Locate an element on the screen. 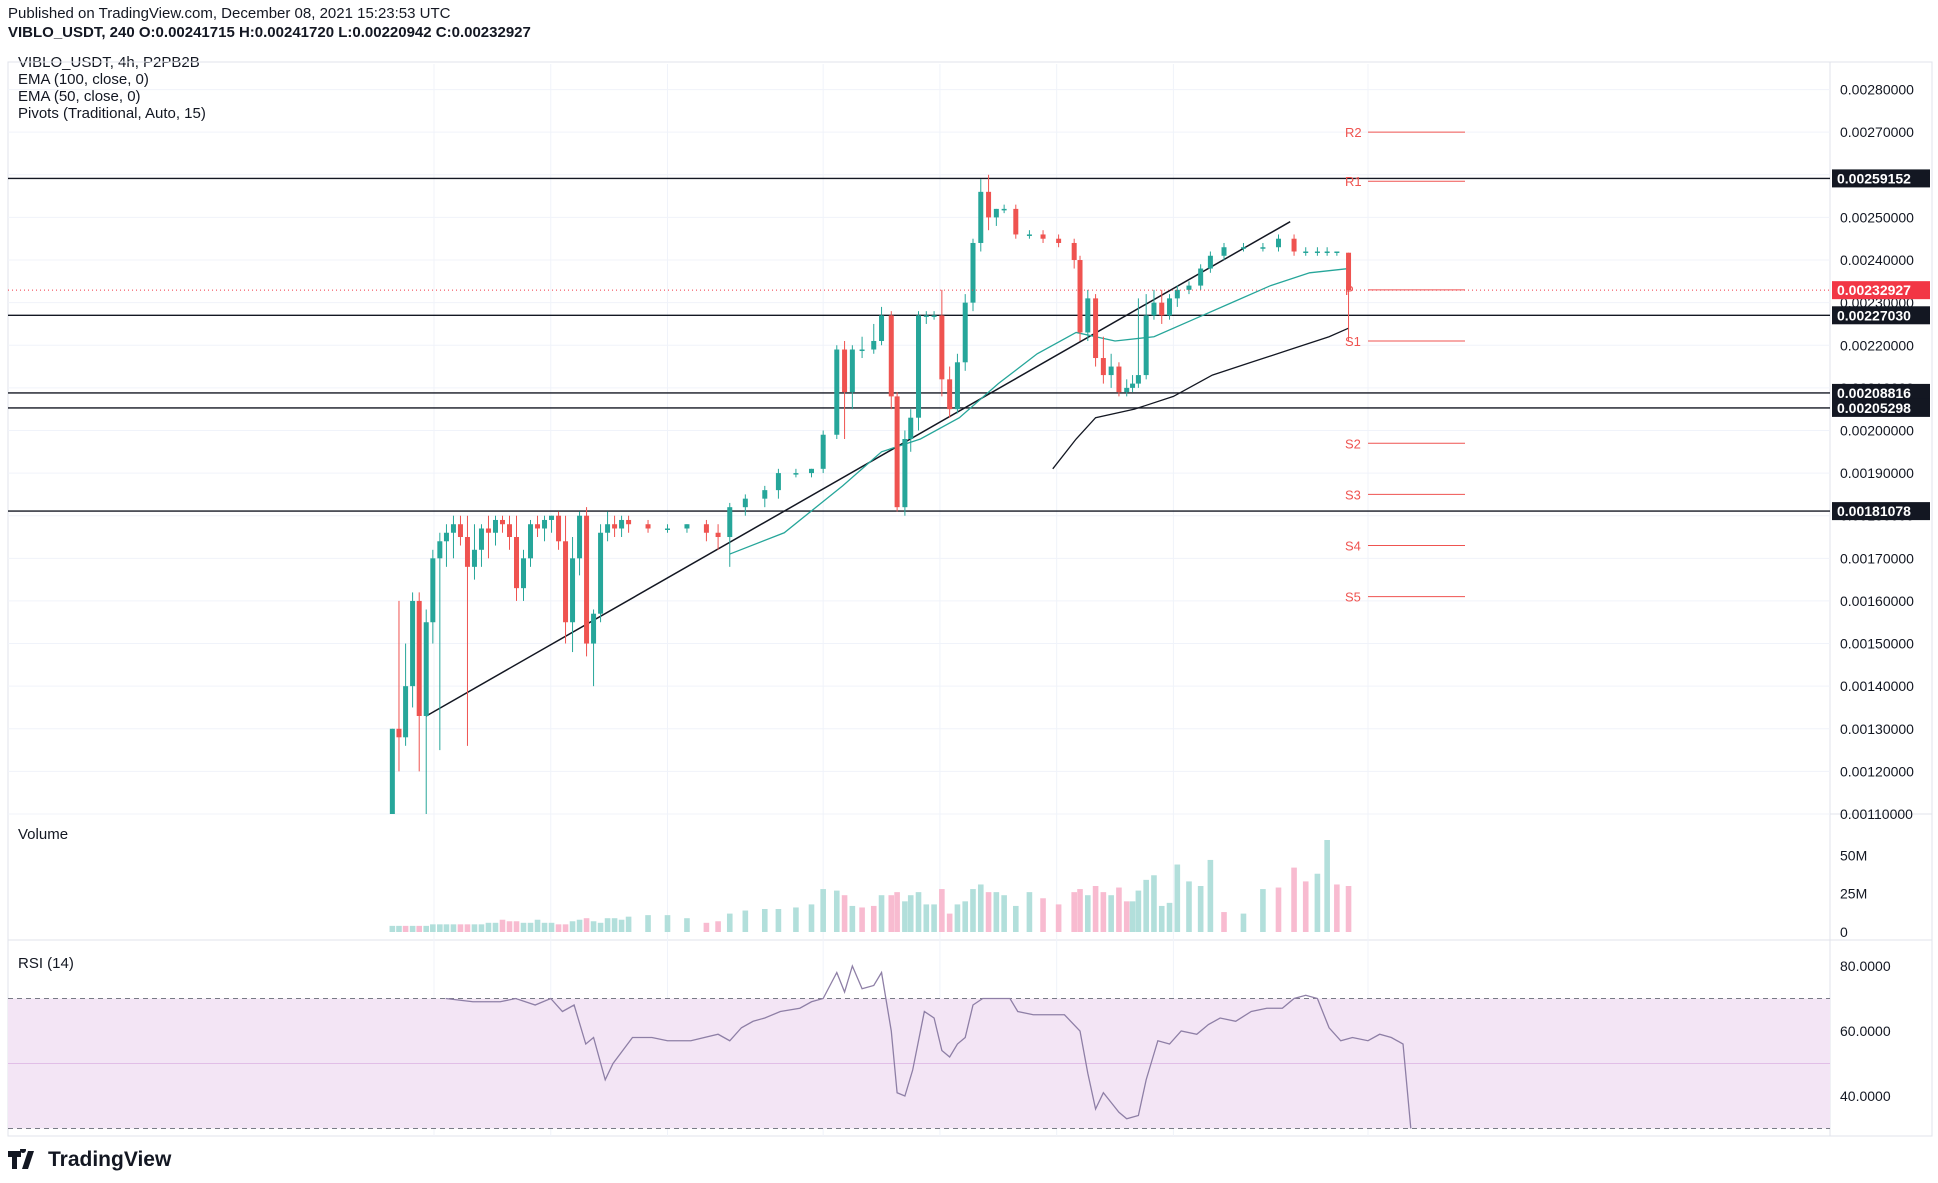 The height and width of the screenshot is (1183, 1938). legend-pivots: Pivots (Traditional, Auto, 15) is located at coordinates (112, 113).